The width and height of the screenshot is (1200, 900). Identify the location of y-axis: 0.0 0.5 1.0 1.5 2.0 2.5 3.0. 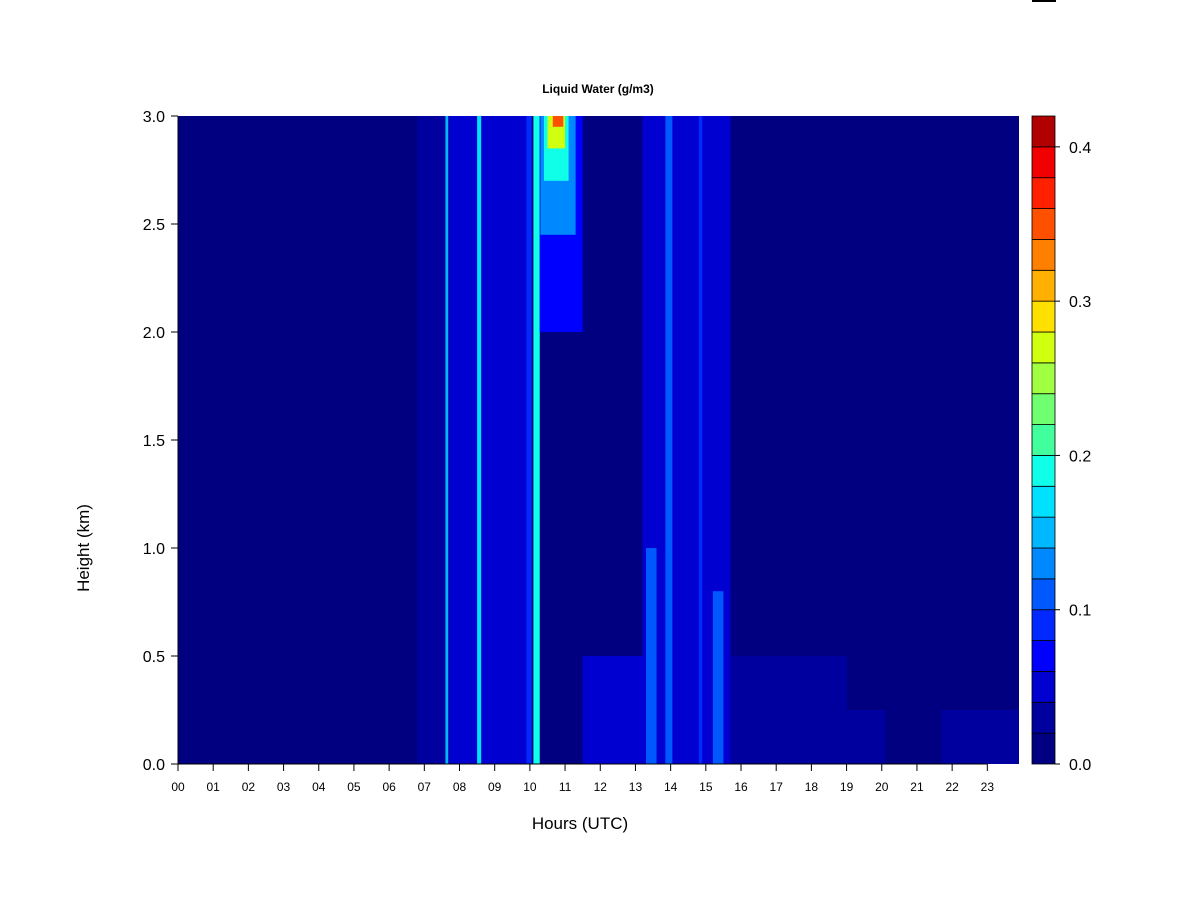
(161, 441).